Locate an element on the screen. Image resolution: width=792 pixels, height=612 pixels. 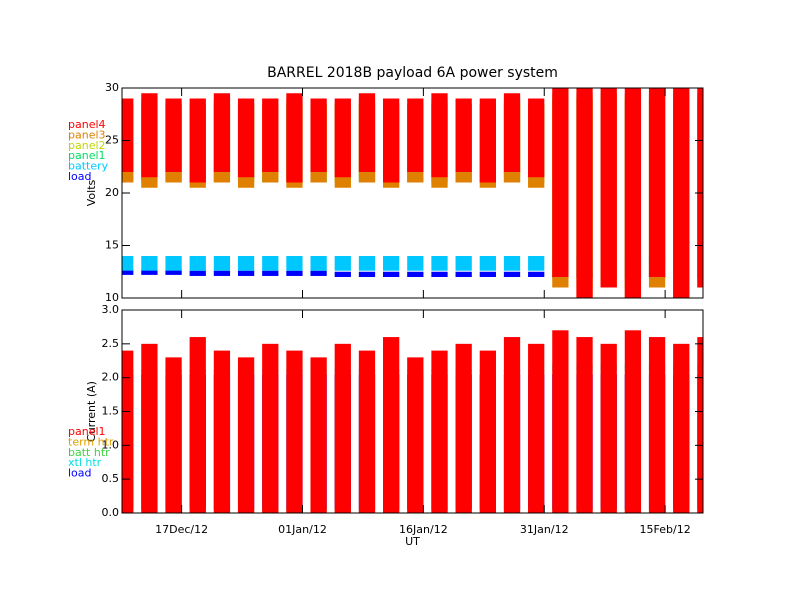
x-axis-title: UT is located at coordinates (412, 541).